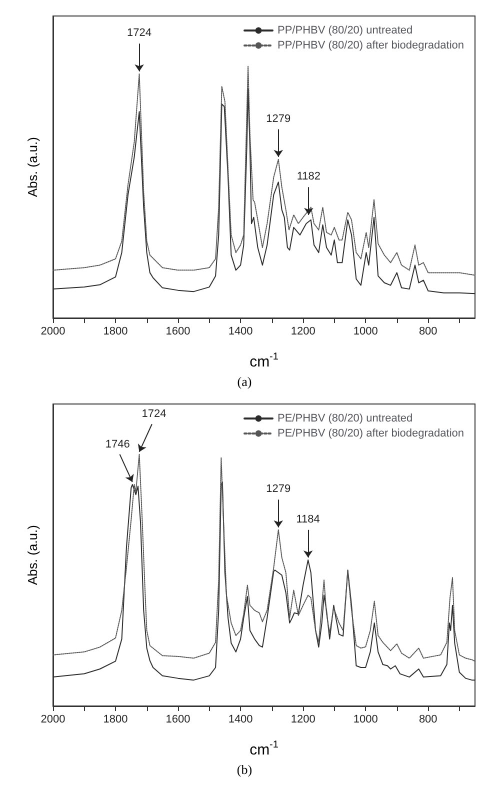  What do you see at coordinates (244, 769) in the screenshot?
I see `text: (b)` at bounding box center [244, 769].